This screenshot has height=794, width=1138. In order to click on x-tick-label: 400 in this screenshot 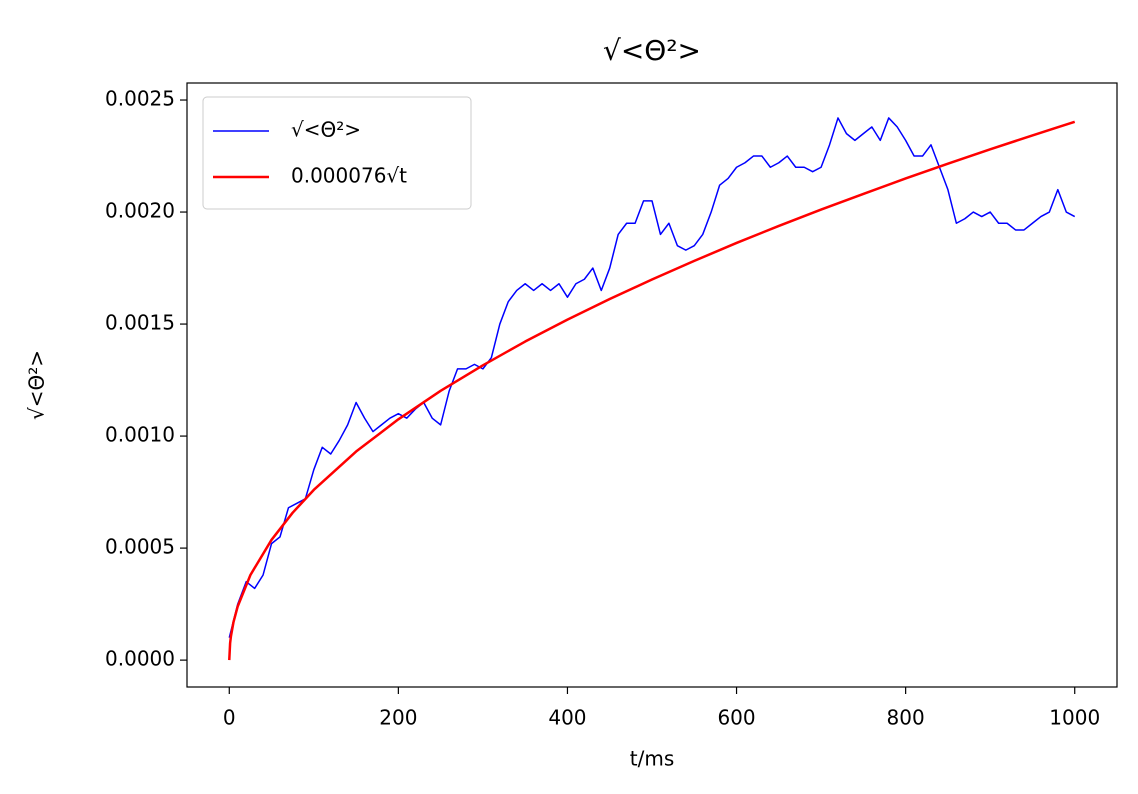, I will do `click(567, 718)`.